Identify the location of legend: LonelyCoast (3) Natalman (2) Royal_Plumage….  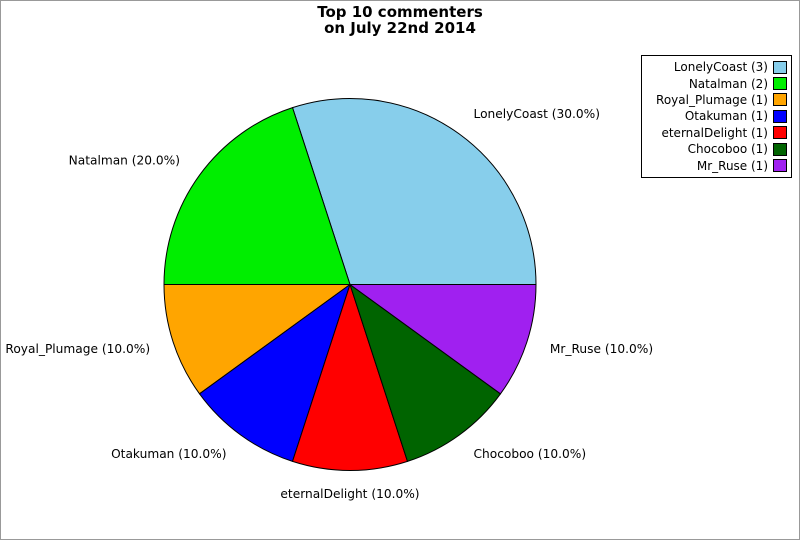
(716, 116).